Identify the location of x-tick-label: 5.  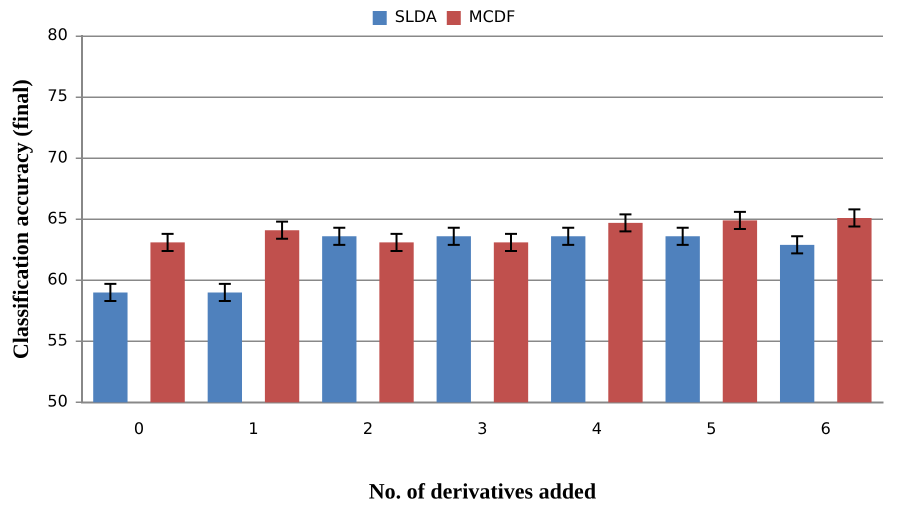
(711, 428).